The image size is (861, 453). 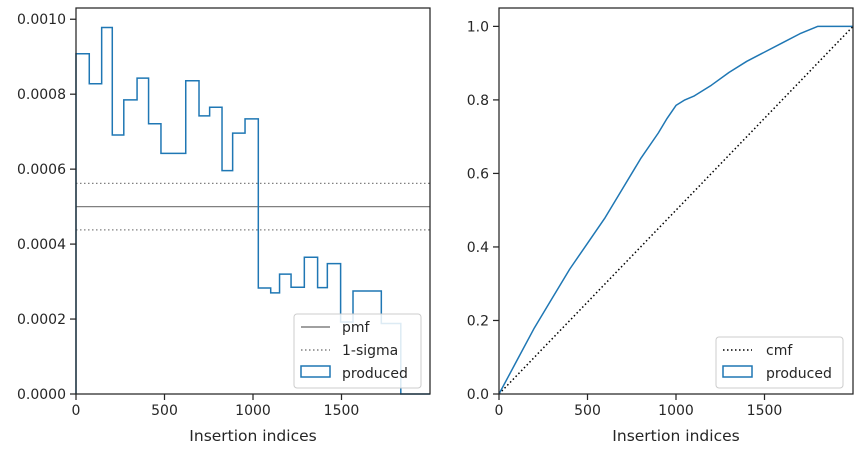 I want to click on left-y-tick-label: 0.0000, so click(x=41, y=395).